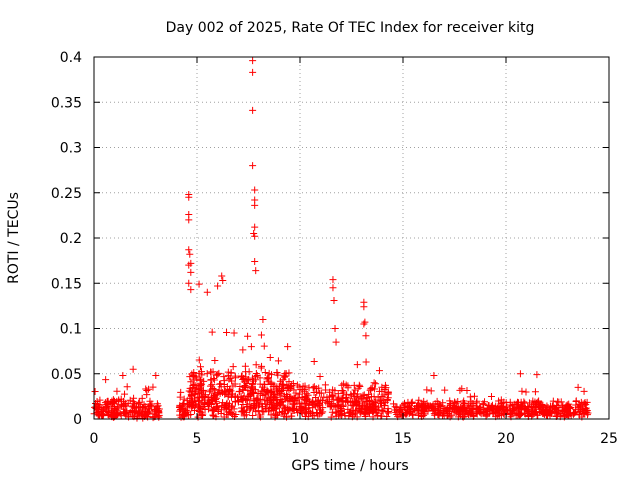  Describe the element at coordinates (300, 439) in the screenshot. I see `x-tick-label: 10` at that location.